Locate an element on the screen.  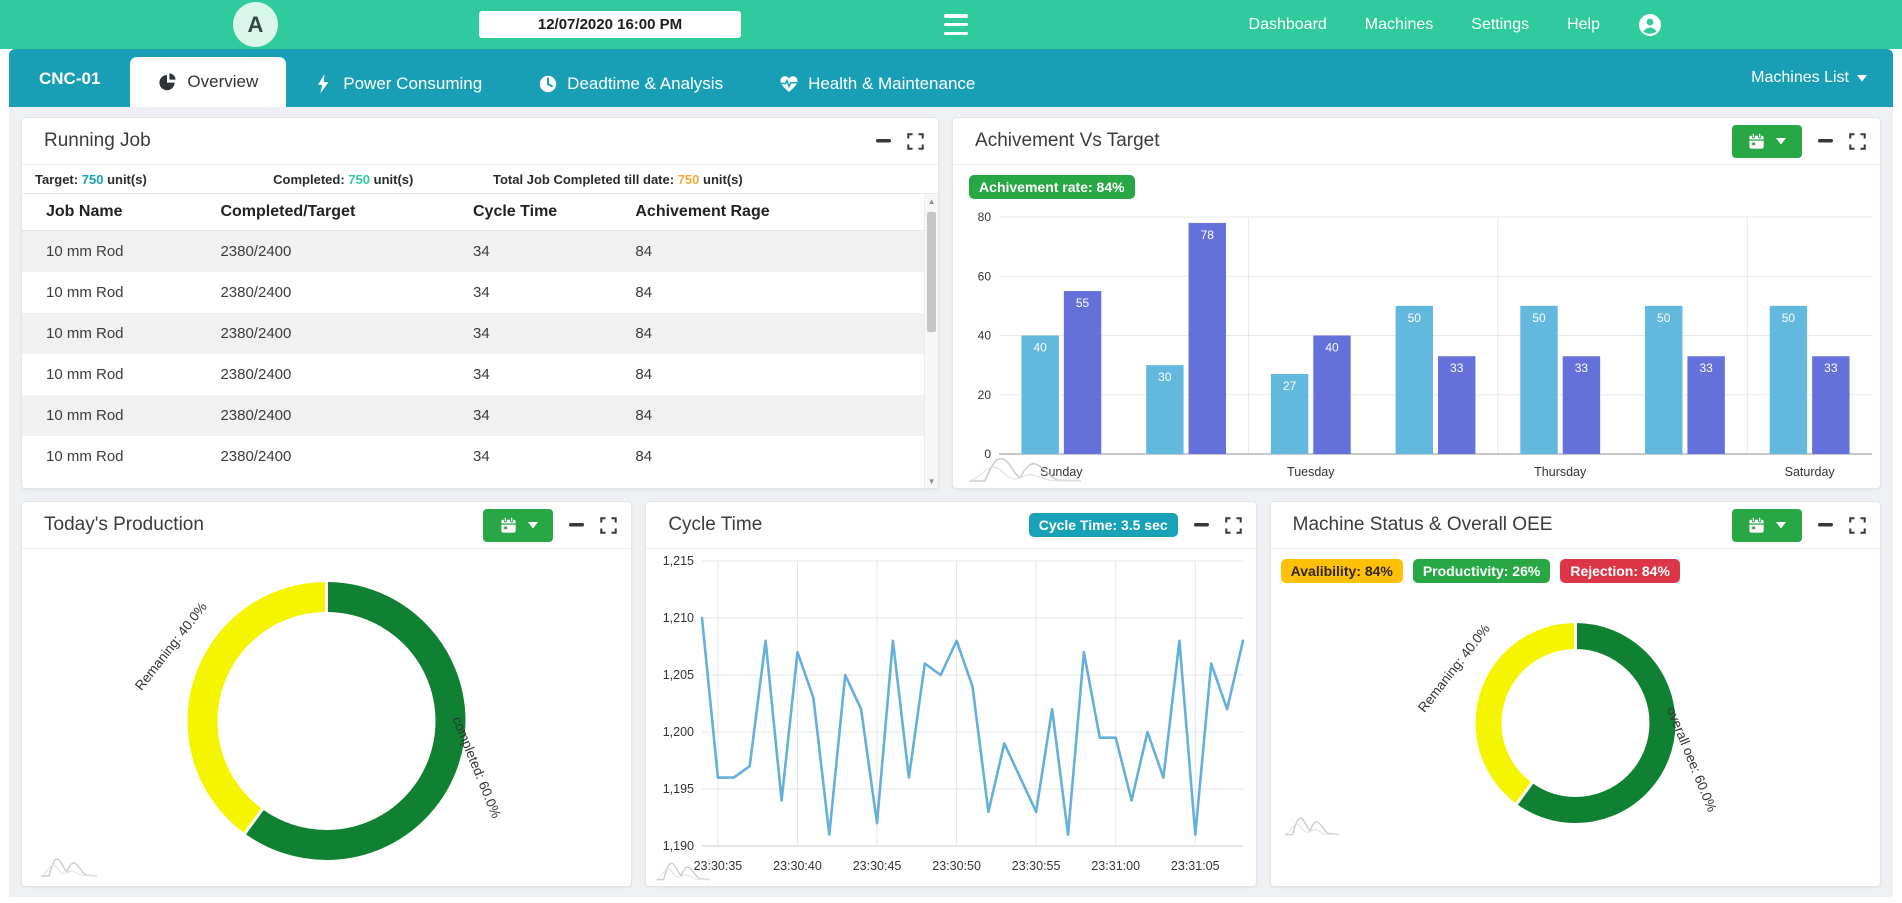
hamburger-menu-icon is located at coordinates (956, 24).